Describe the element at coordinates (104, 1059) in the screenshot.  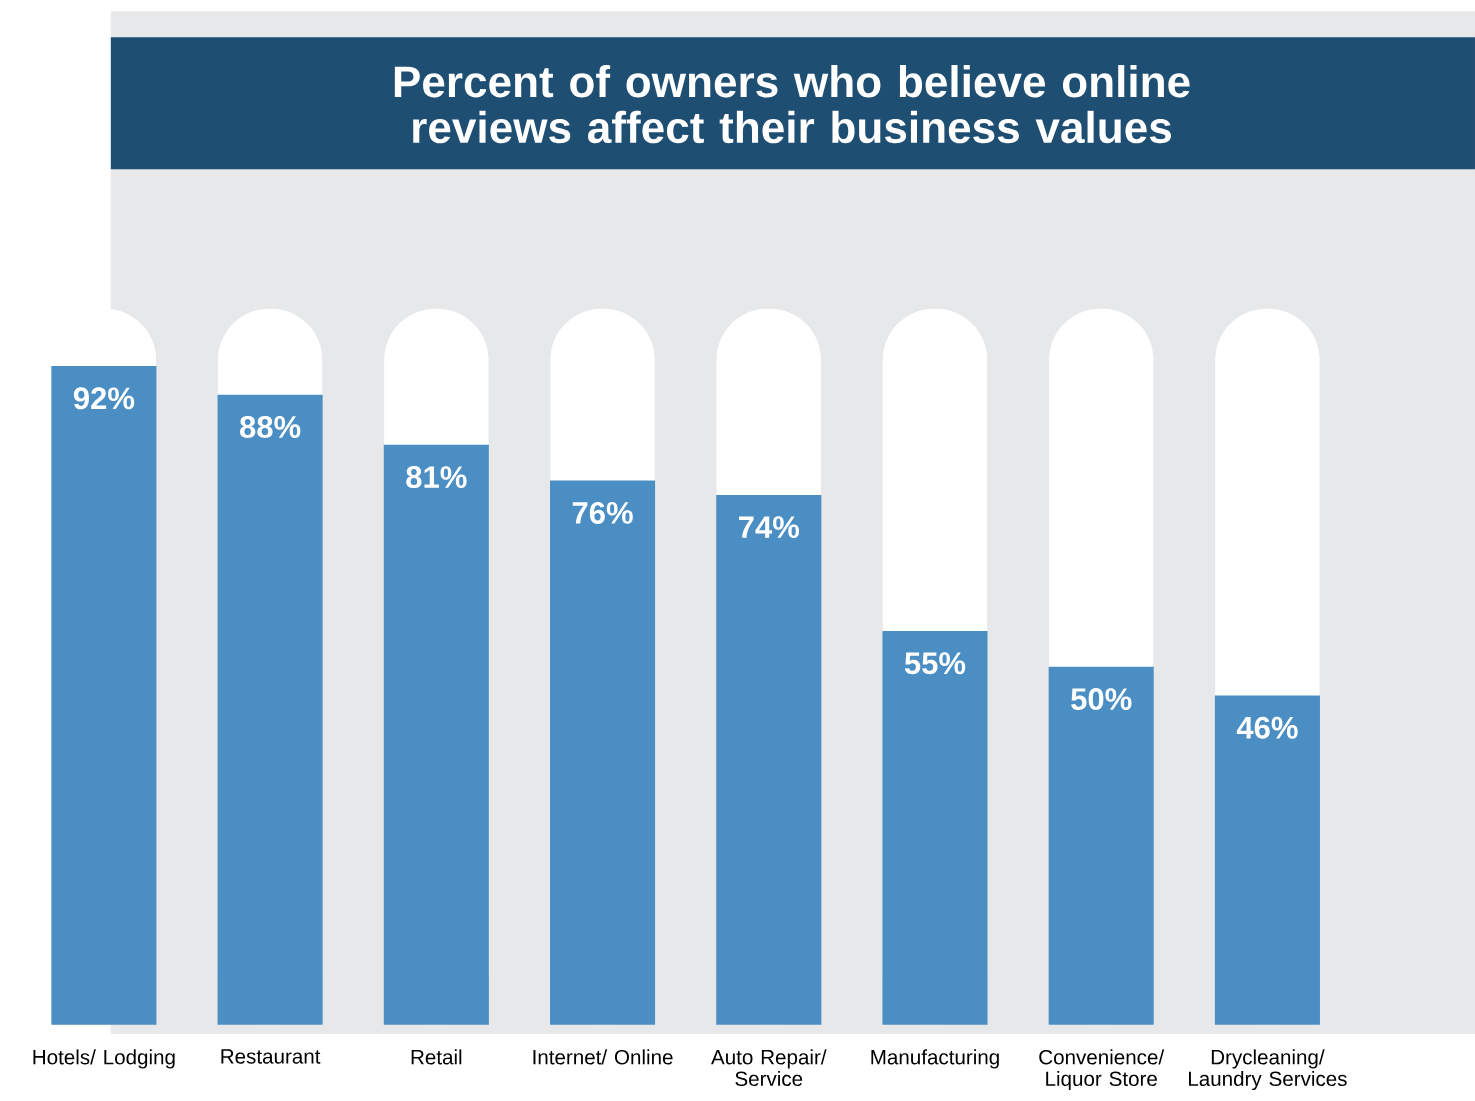
I see `x-tick-label: Hotels/ Lodging` at that location.